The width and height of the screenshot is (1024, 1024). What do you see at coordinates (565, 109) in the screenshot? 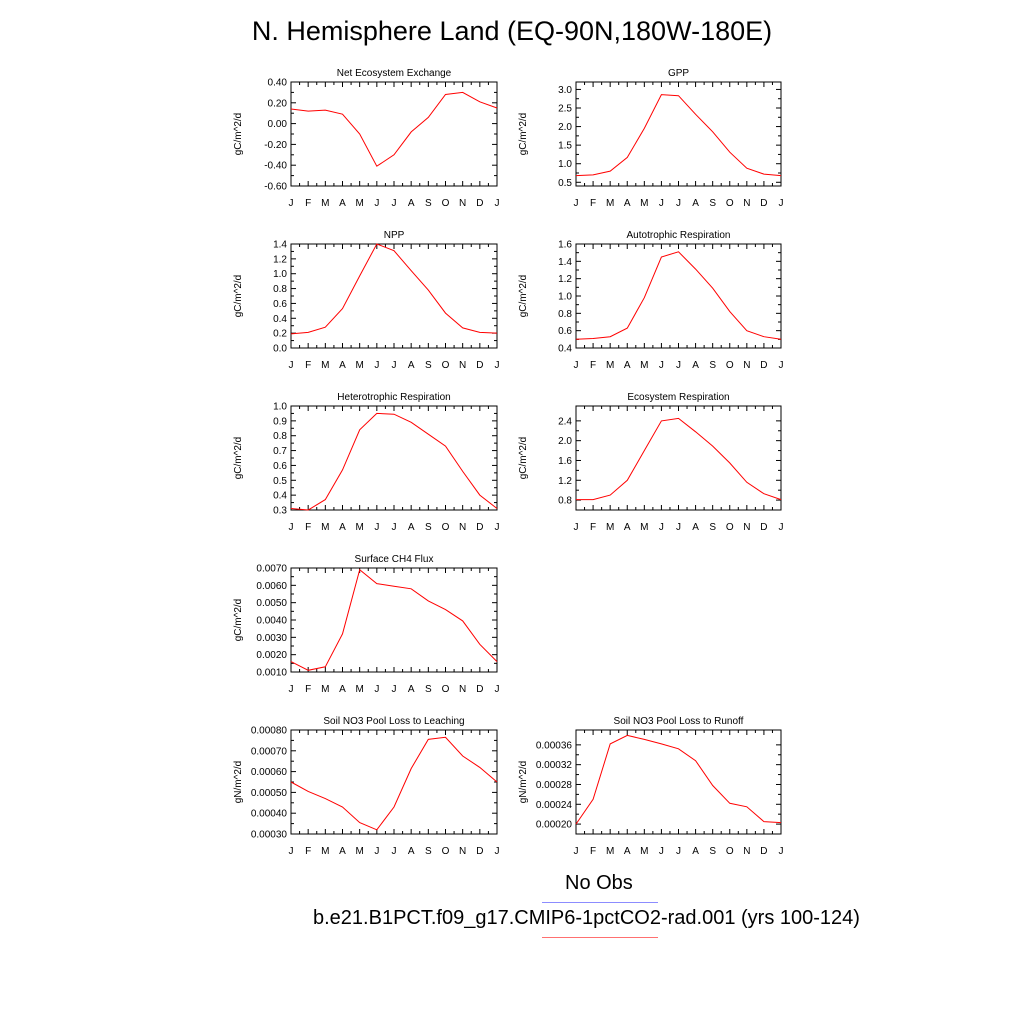
I see `y-tick-label: 2.5` at bounding box center [565, 109].